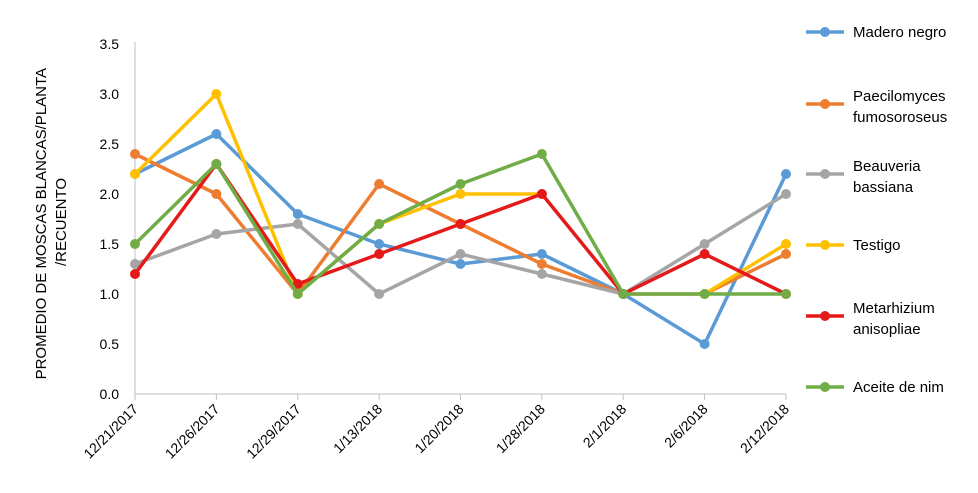  Describe the element at coordinates (110, 94) in the screenshot. I see `y-tick-label: 3.0` at that location.